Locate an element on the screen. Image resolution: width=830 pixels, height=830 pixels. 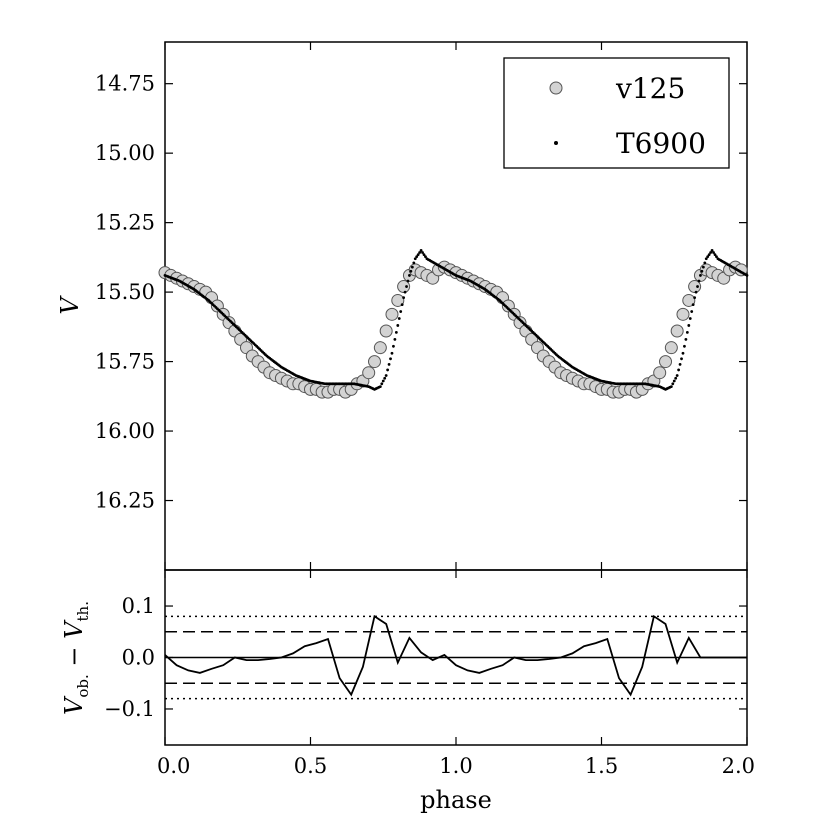
top-ytick-label: 14.75 is located at coordinates (125, 84).